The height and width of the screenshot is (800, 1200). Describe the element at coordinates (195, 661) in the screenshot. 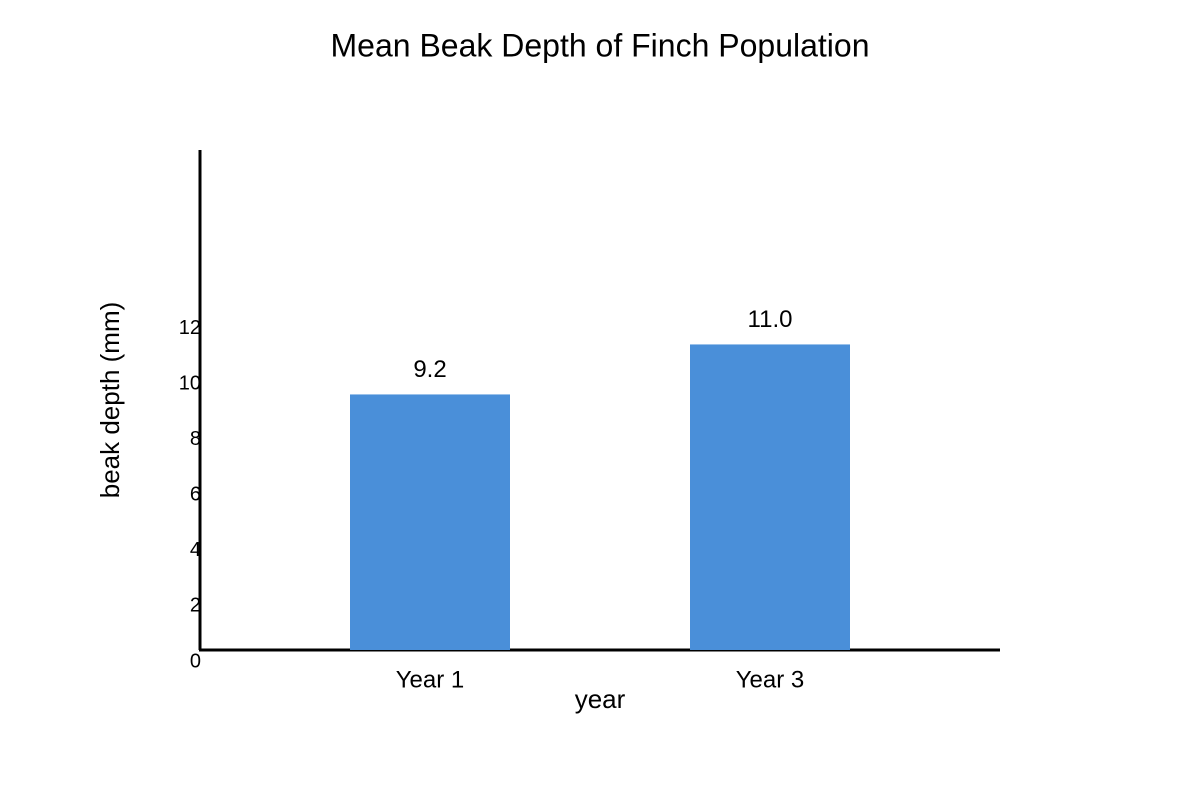

I see `y-tick-label: 0` at that location.